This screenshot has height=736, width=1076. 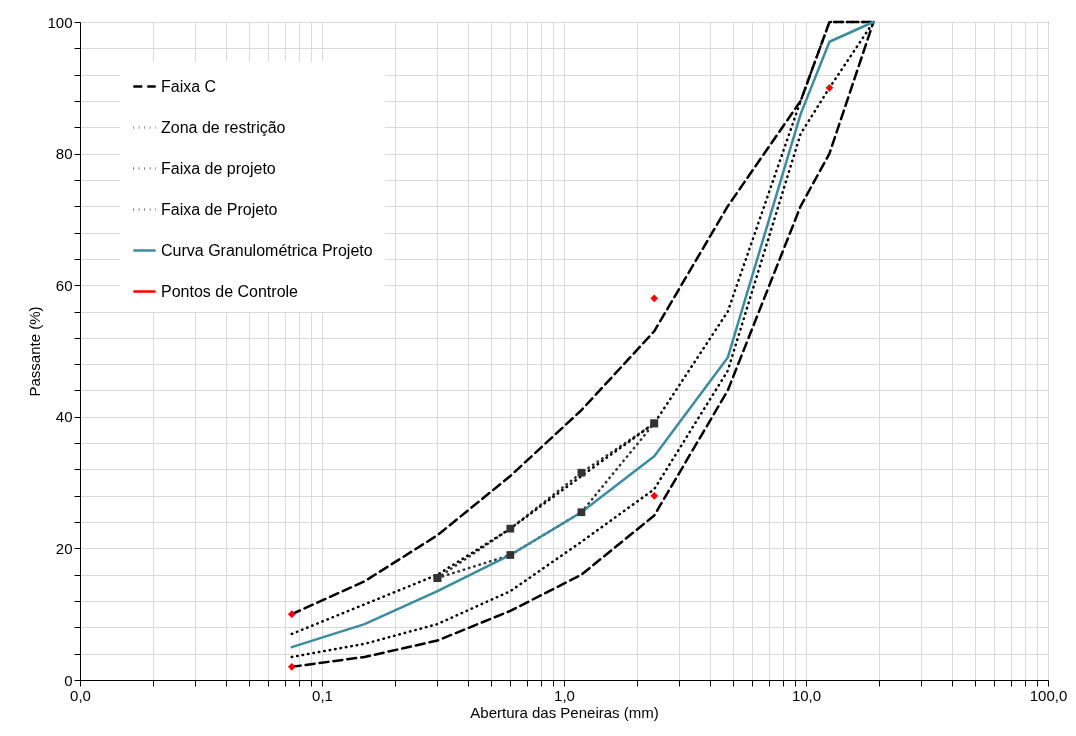 What do you see at coordinates (35, 351) in the screenshot?
I see `y-axis-title: Passante (%)` at bounding box center [35, 351].